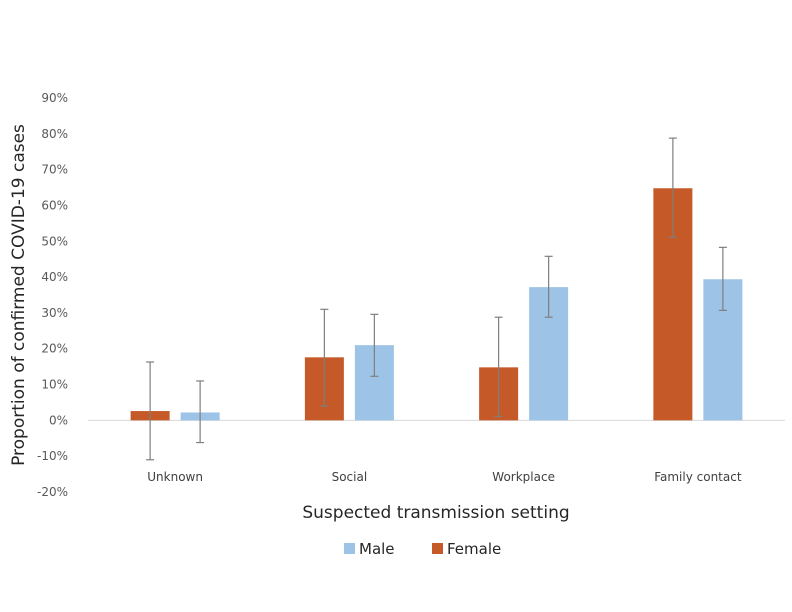 This screenshot has width=792, height=612. What do you see at coordinates (54, 349) in the screenshot?
I see `y-tick-label: 20%` at bounding box center [54, 349].